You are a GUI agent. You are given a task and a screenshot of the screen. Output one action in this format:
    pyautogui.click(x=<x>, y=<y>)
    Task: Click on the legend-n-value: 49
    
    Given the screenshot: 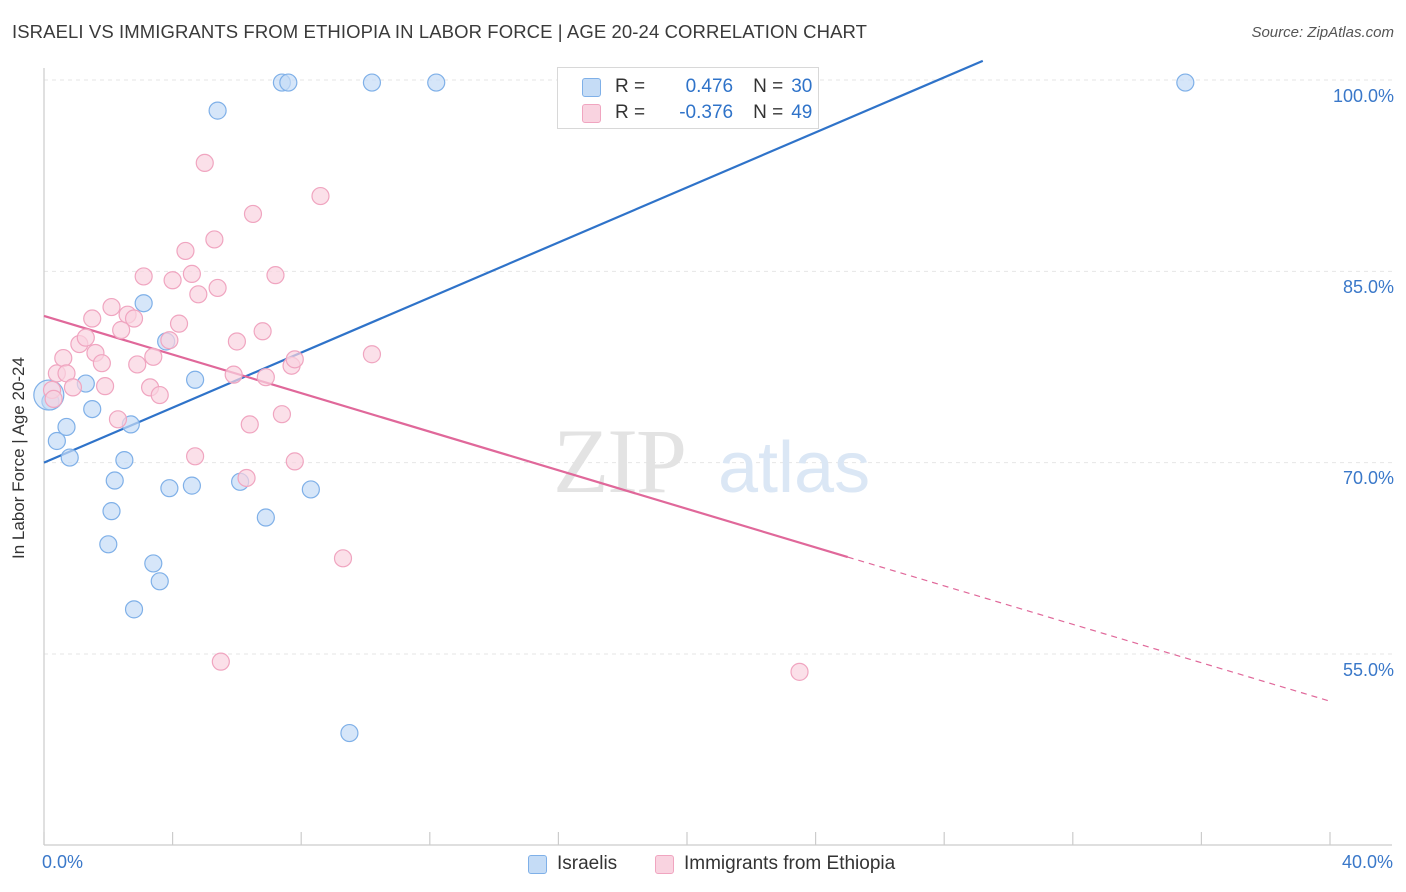 What is the action you would take?
    pyautogui.click(x=802, y=112)
    